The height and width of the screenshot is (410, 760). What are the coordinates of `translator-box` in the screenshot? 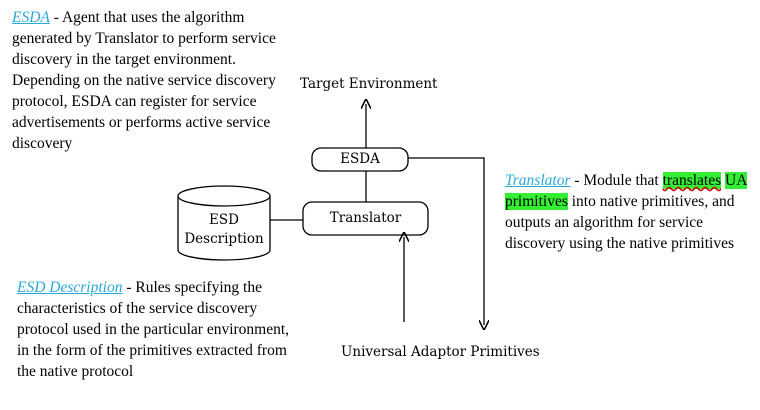 It's located at (365, 218).